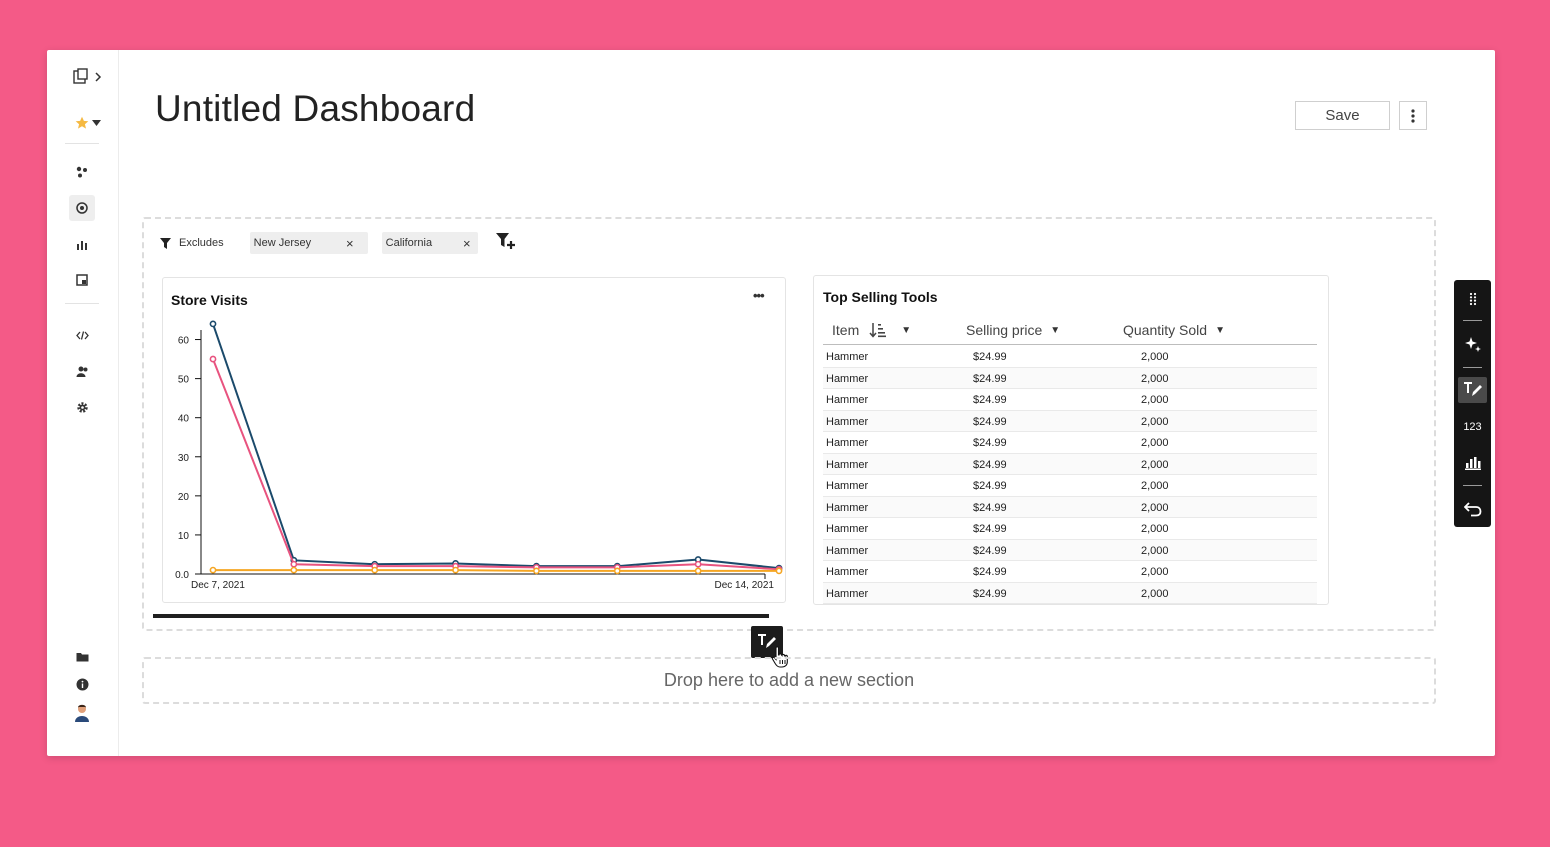 This screenshot has height=847, width=1550. I want to click on target-icon, so click(82, 208).